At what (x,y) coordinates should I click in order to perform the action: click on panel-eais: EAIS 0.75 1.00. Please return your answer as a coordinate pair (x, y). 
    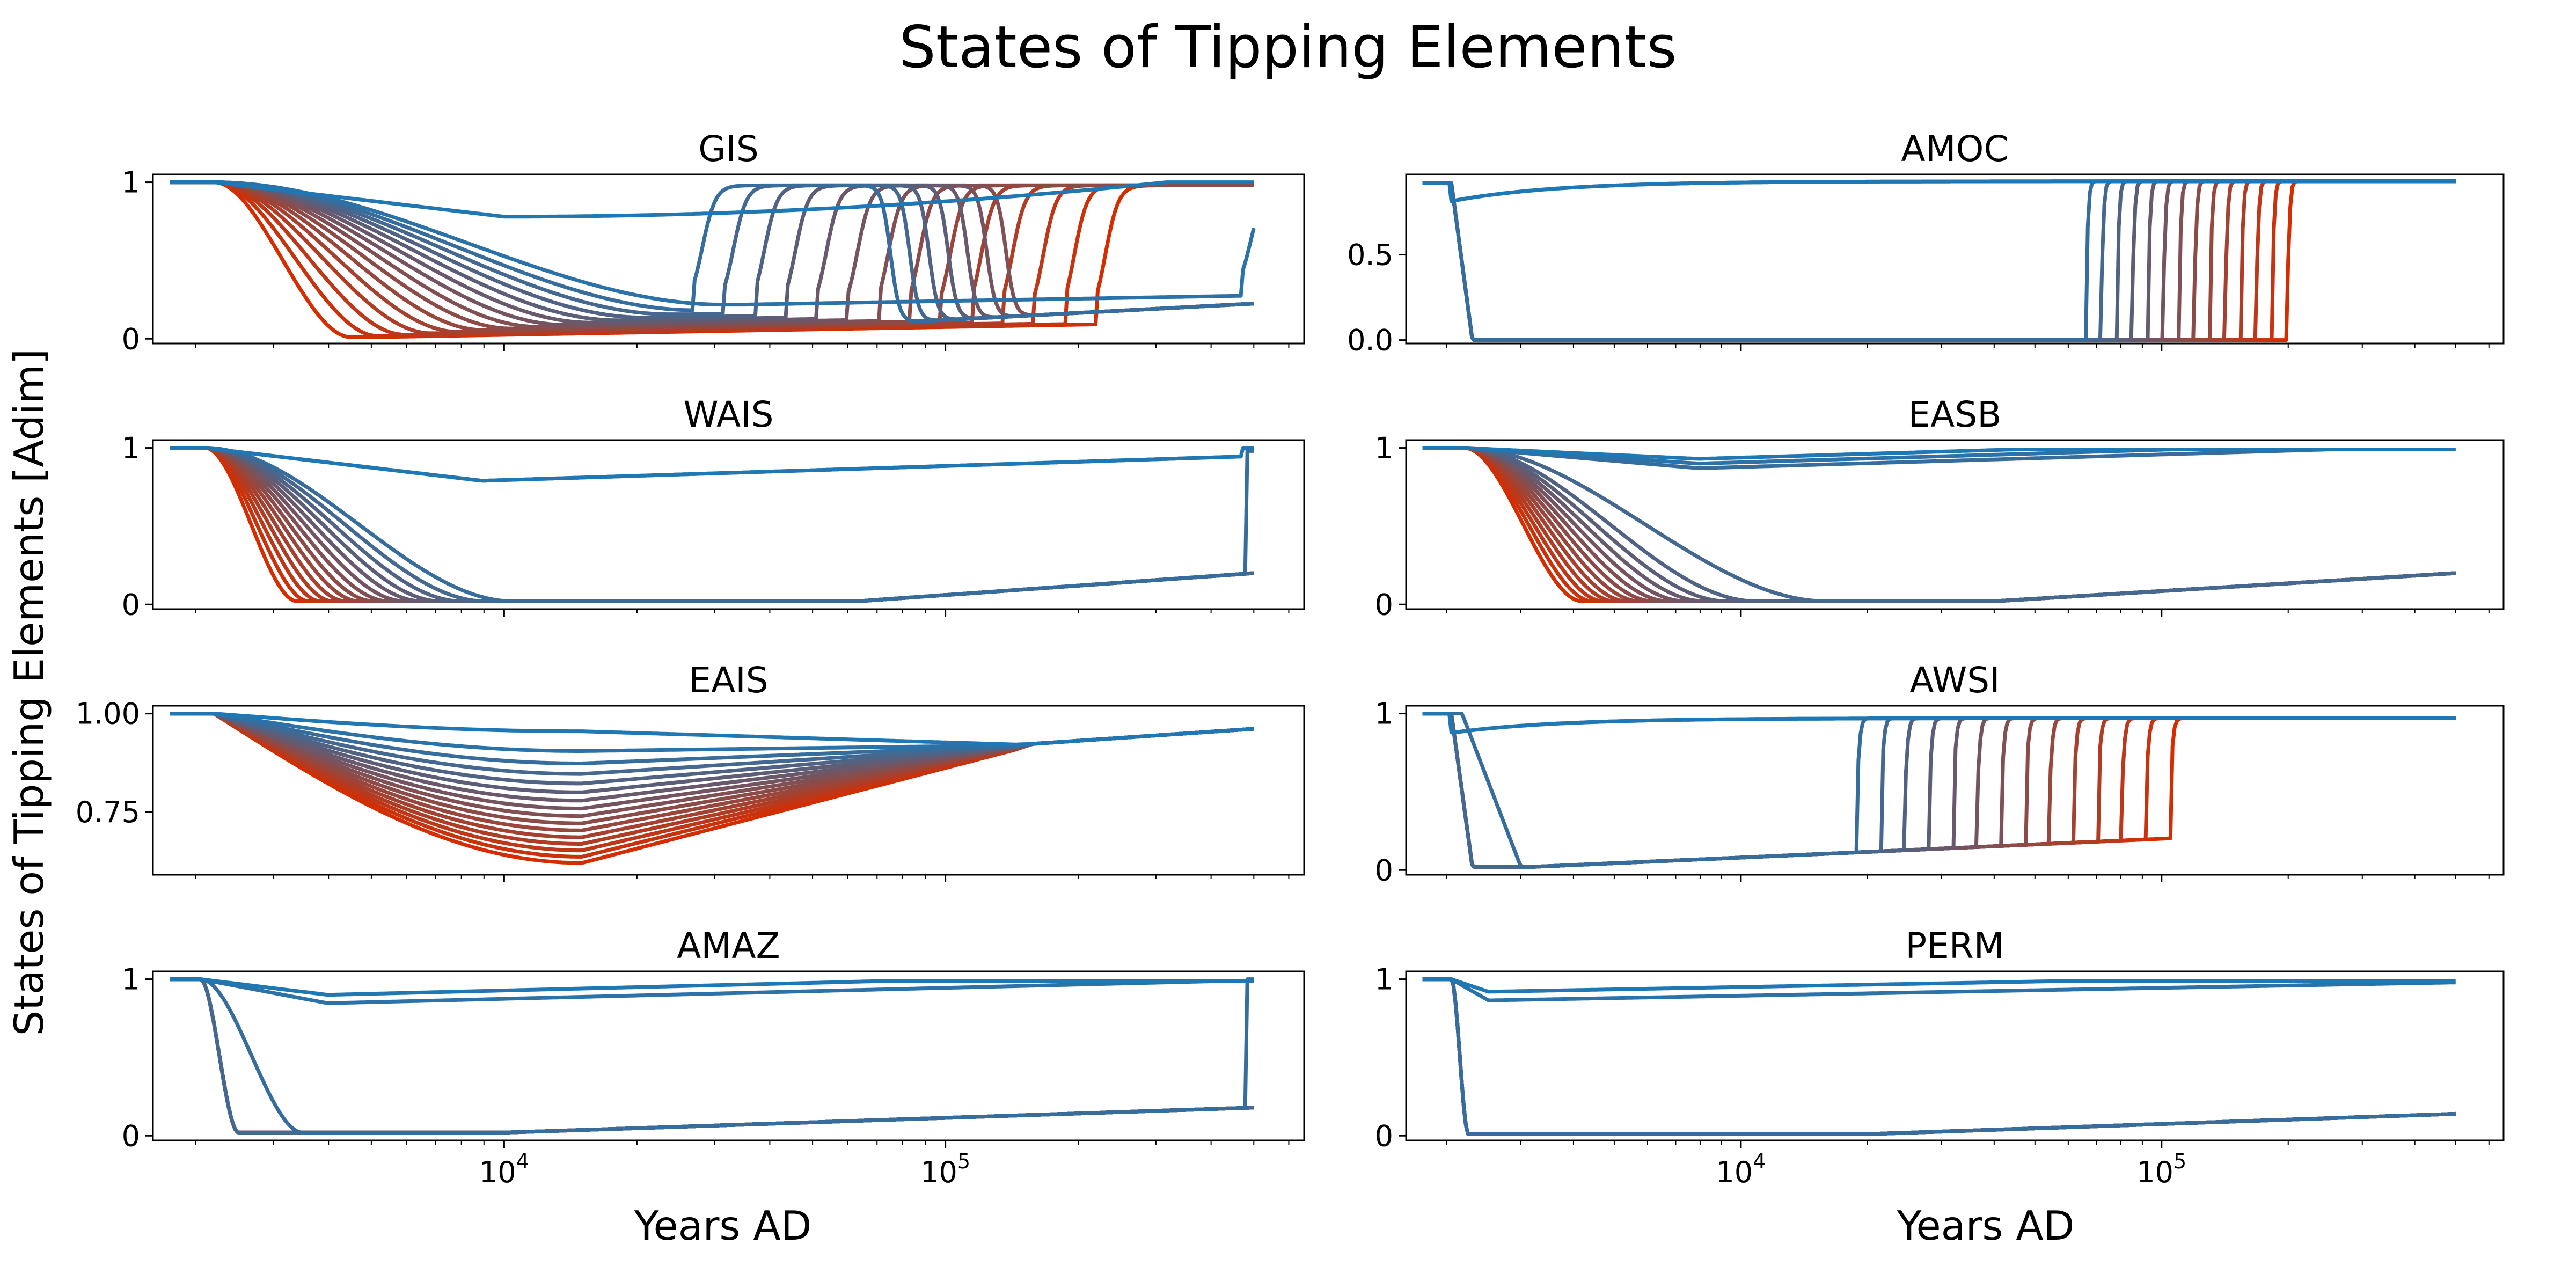
    Looking at the image, I should click on (690, 771).